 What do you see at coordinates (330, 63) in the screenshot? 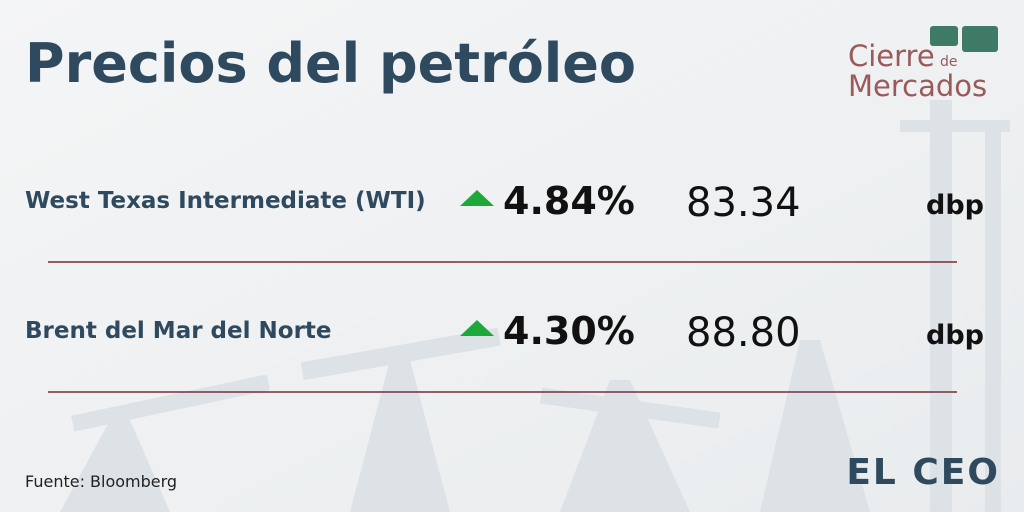
I see `title: Precios del petróleo` at bounding box center [330, 63].